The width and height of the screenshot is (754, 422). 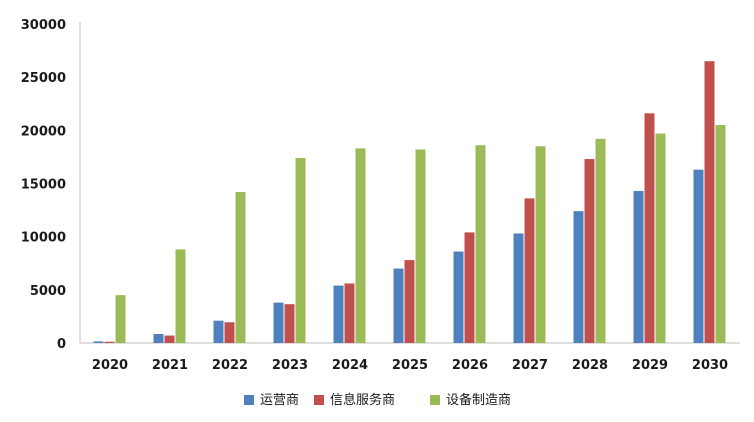 I want to click on x-tick-label: 2023, so click(x=290, y=365).